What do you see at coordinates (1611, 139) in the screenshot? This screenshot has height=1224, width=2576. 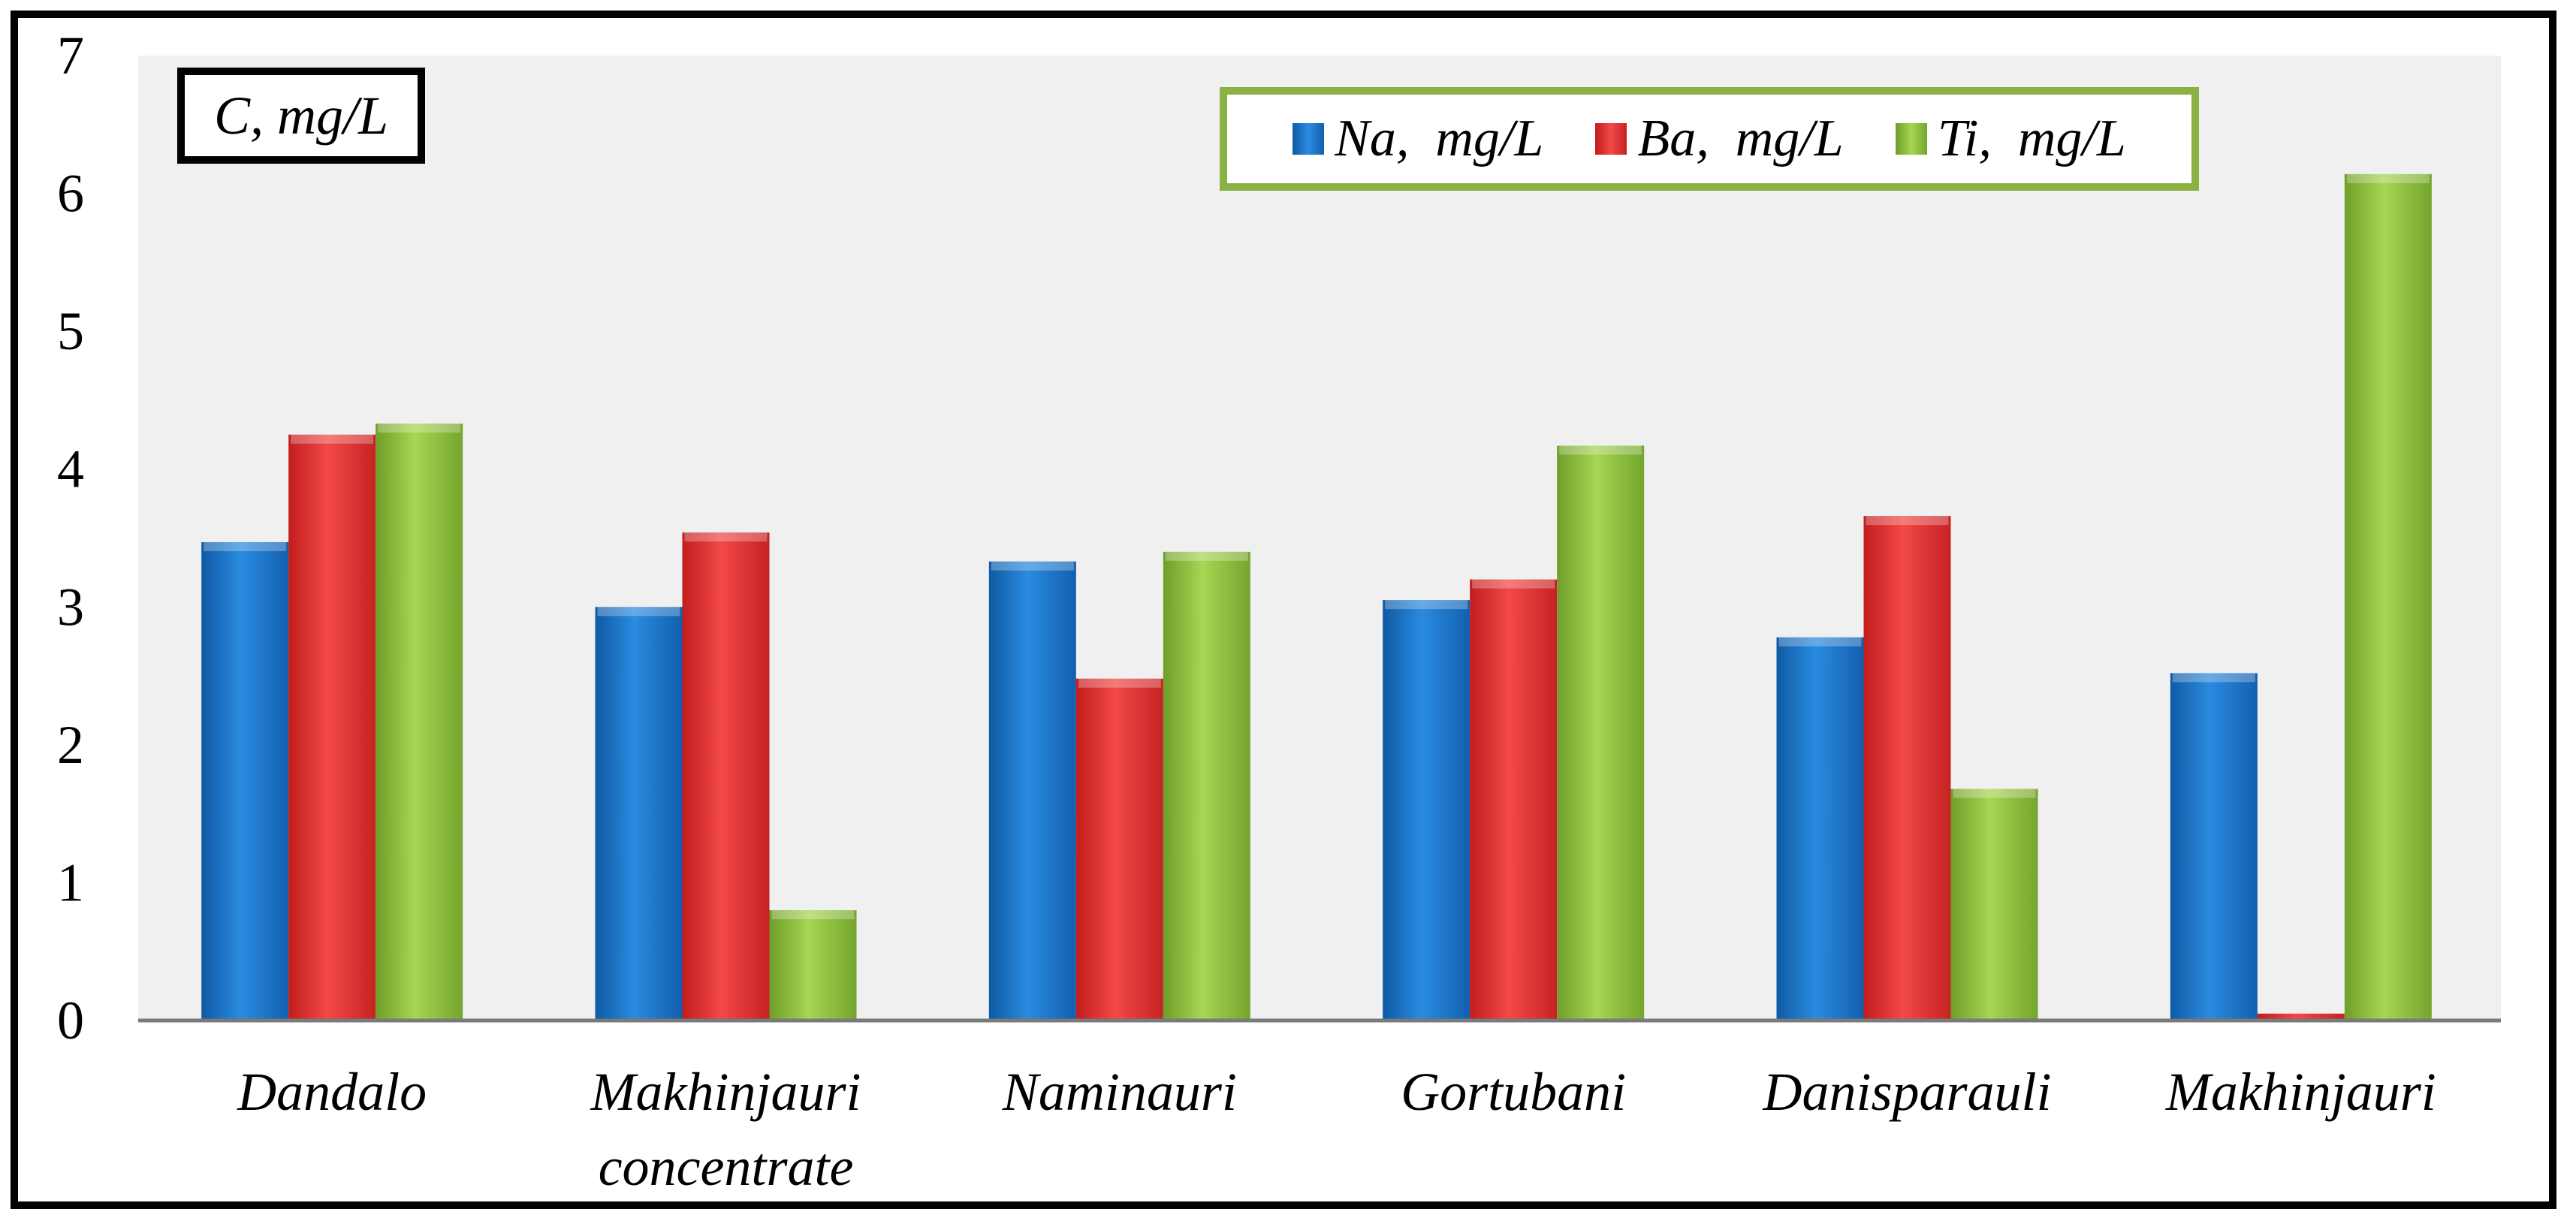 I see `legend-swatch-ba` at bounding box center [1611, 139].